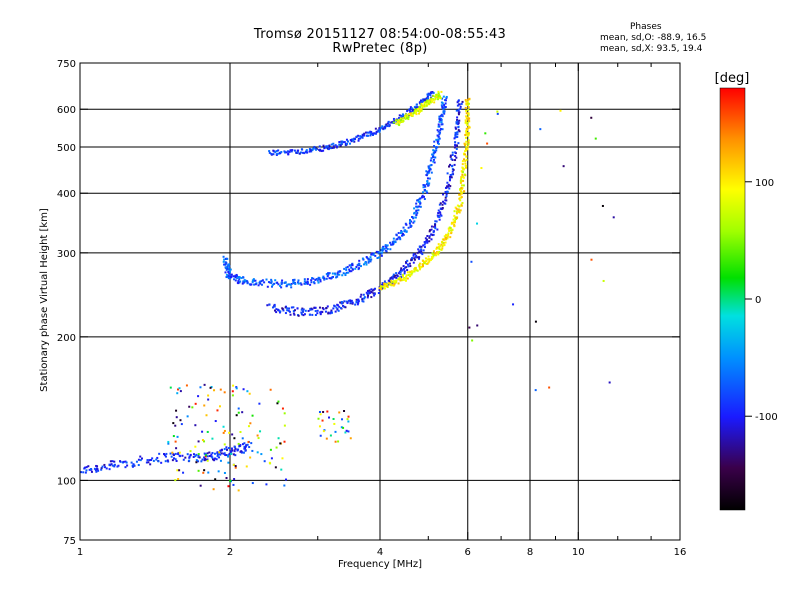  What do you see at coordinates (468, 552) in the screenshot?
I see `x-tick-label: 6` at bounding box center [468, 552].